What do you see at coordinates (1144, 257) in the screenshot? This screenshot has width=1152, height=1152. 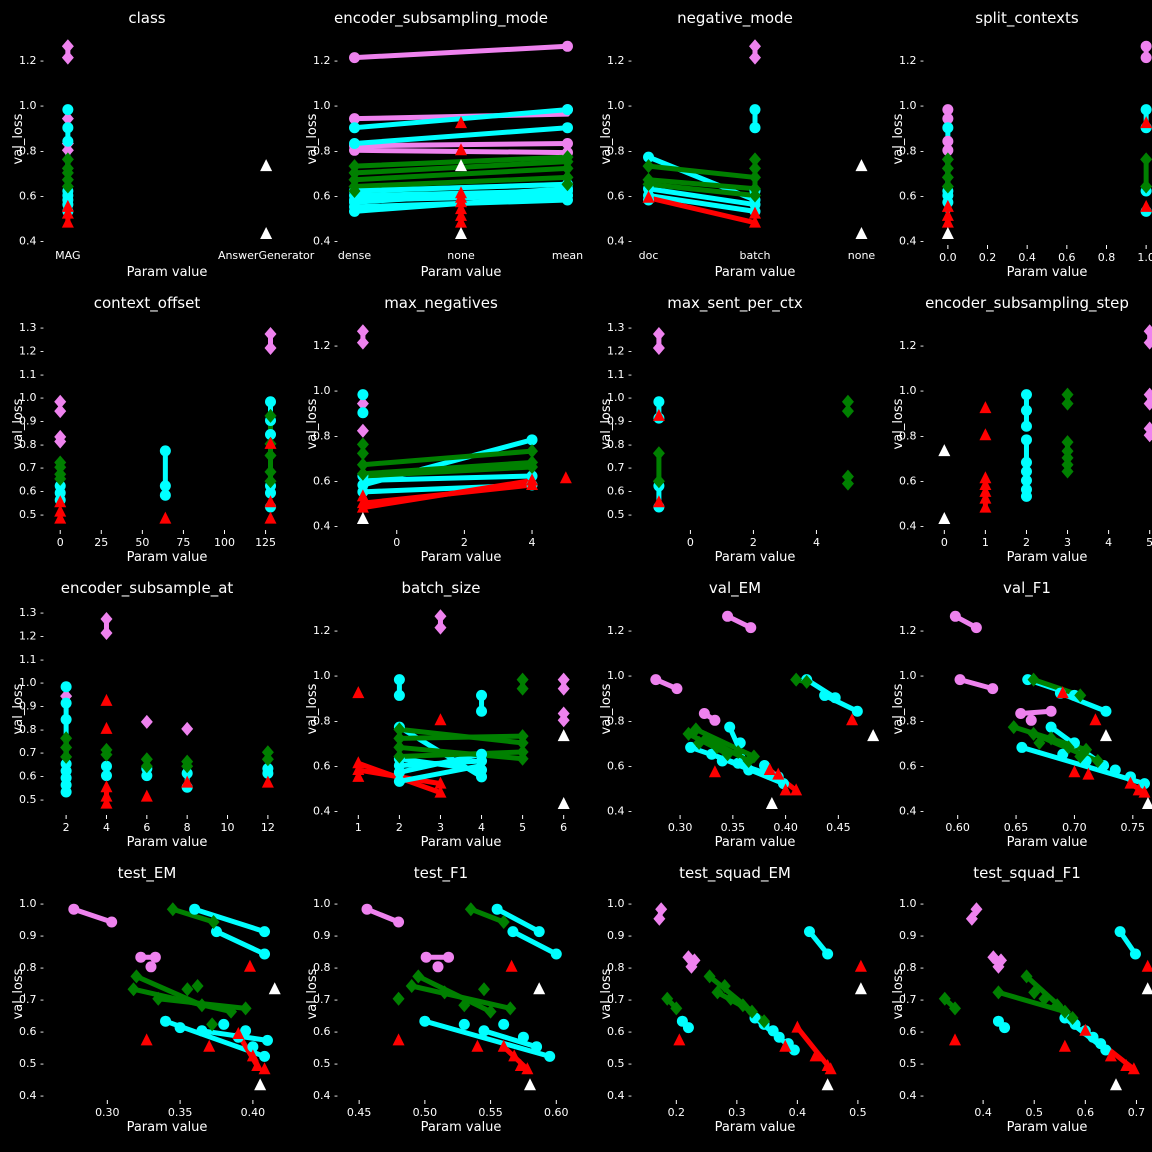 I see `x-tick-label: 1.0` at bounding box center [1144, 257].